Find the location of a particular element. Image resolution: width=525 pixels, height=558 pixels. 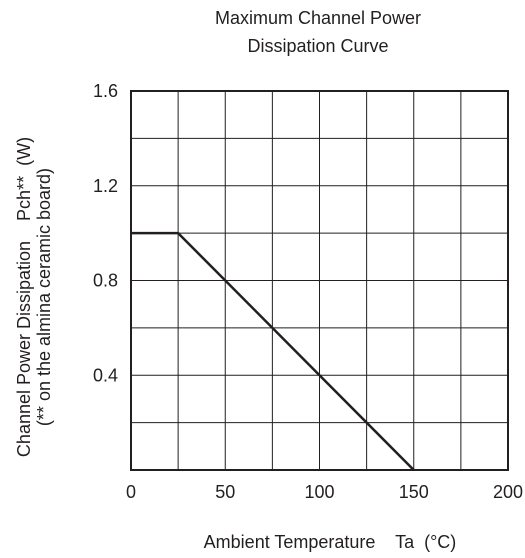

y-tick-label: 0.8 is located at coordinates (105, 281).